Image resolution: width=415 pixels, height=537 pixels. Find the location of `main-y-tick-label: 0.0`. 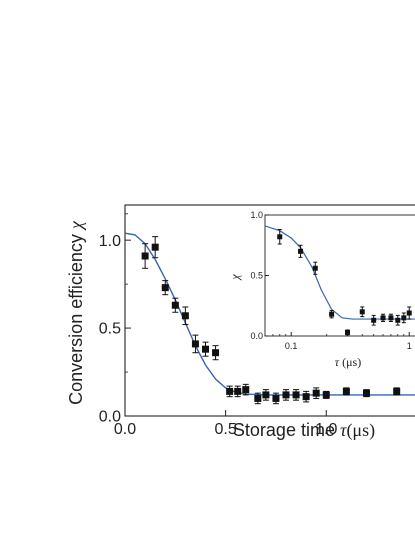

main-y-tick-label: 0.0 is located at coordinates (110, 417).